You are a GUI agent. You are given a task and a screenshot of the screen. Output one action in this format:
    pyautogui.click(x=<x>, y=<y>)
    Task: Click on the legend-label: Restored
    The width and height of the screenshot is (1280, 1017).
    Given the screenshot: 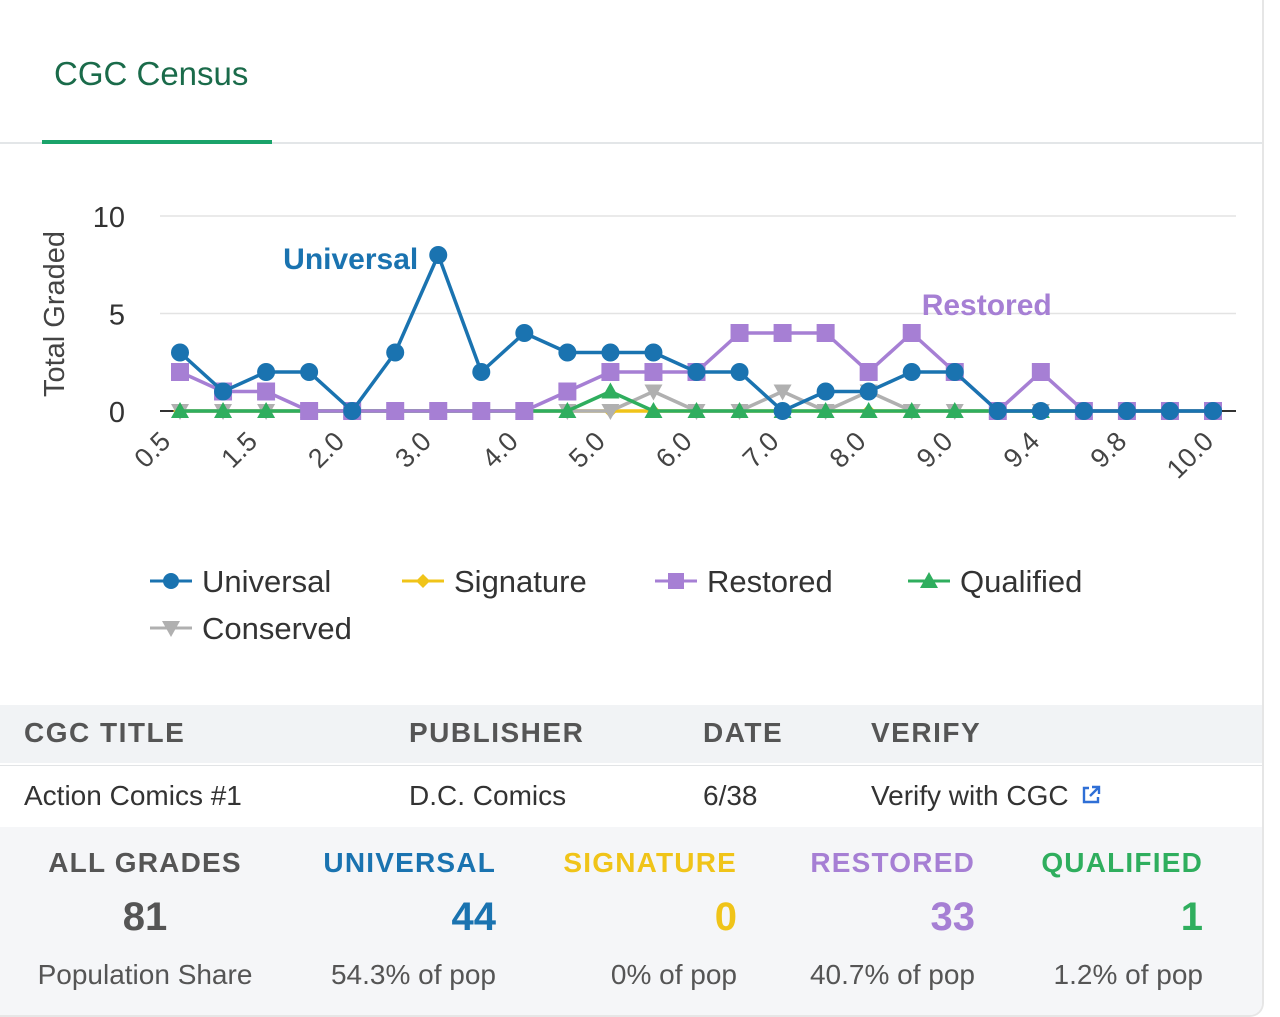 What is the action you would take?
    pyautogui.click(x=770, y=581)
    